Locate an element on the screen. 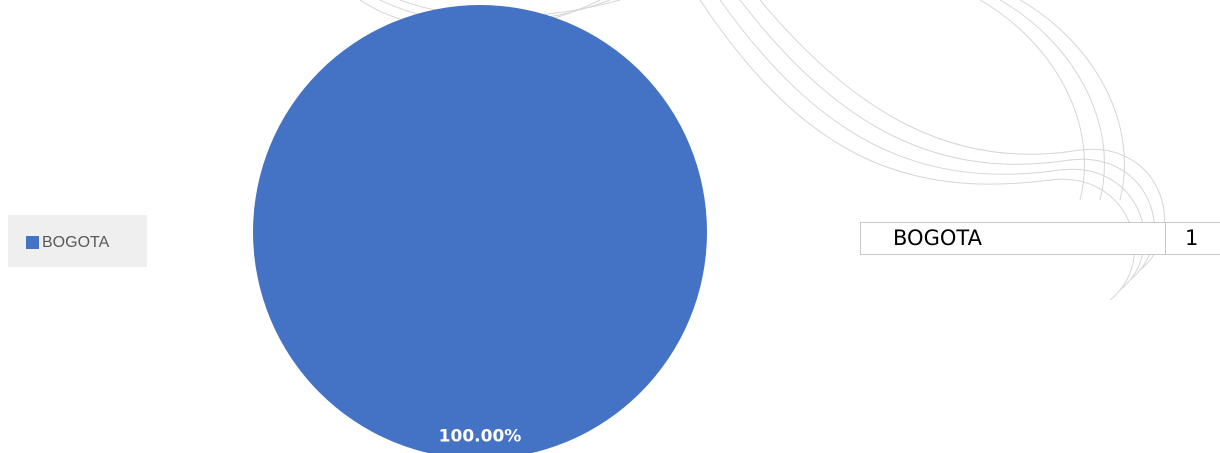 Image resolution: width=1220 pixels, height=453 pixels. table-cell is located at coordinates (1192, 238).